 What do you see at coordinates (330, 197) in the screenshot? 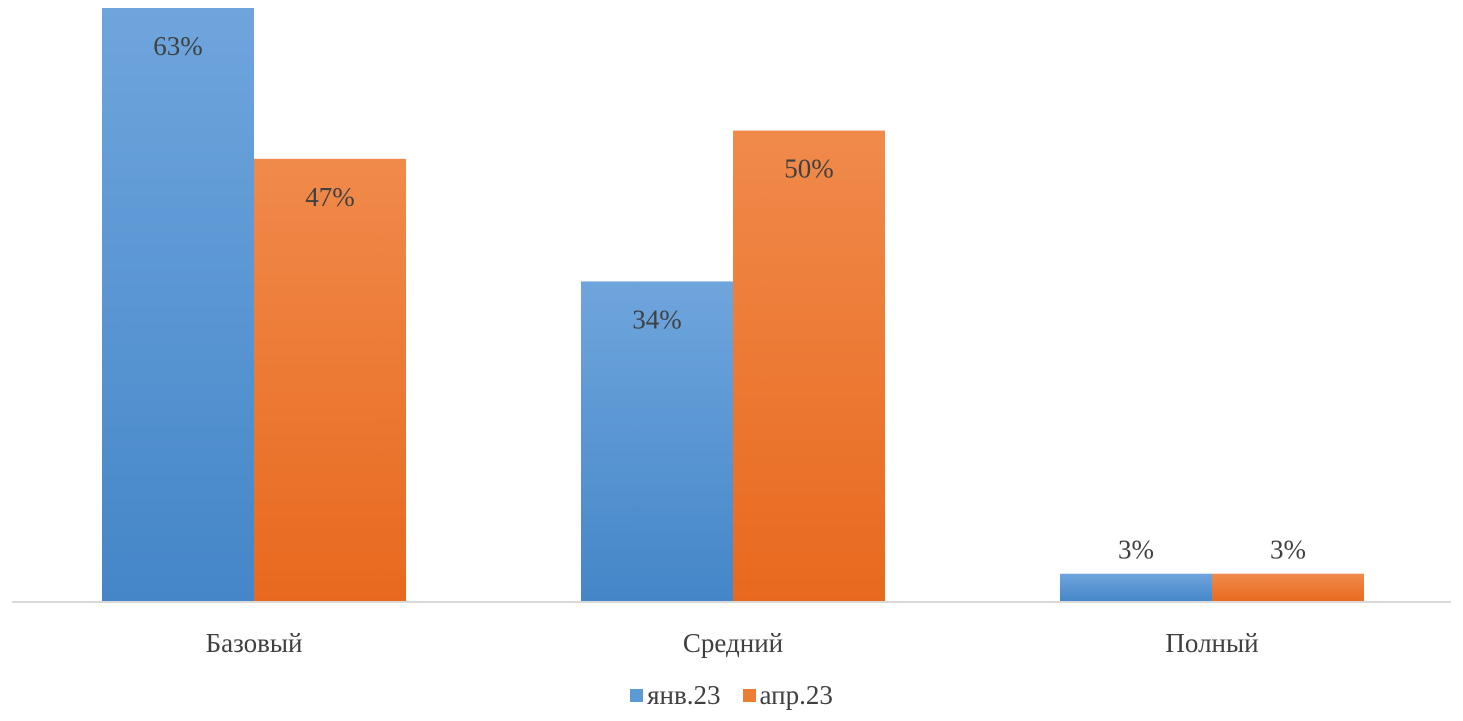
I see `data-label-series-2-1: 47%` at bounding box center [330, 197].